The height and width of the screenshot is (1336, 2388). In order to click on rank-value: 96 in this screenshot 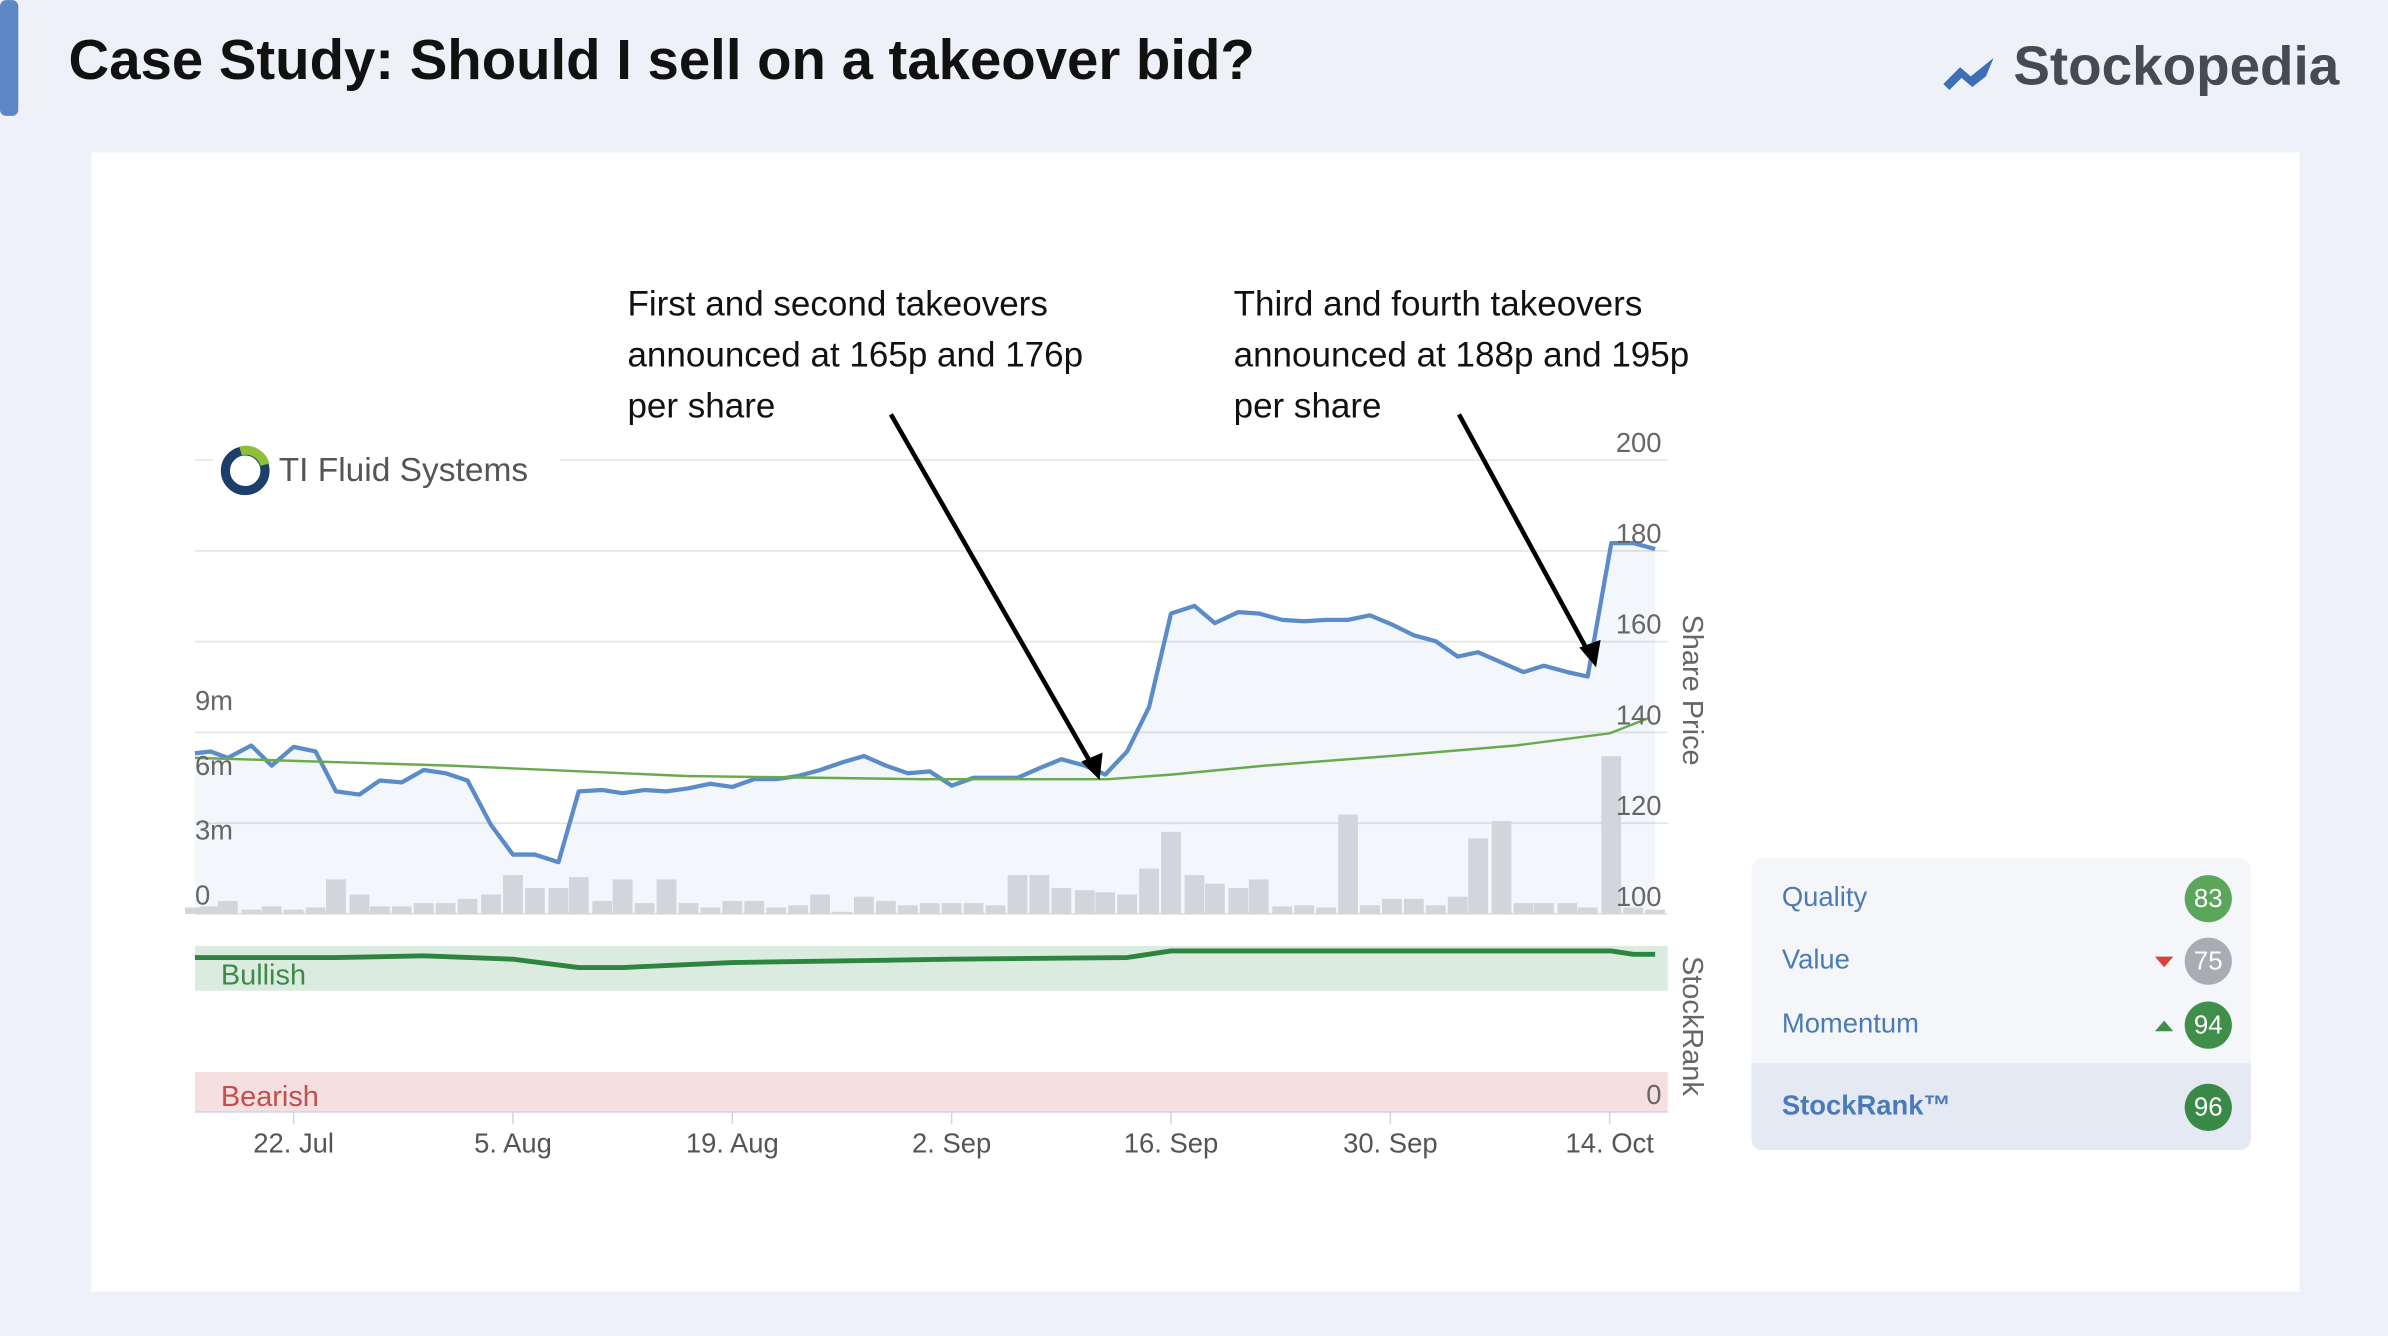, I will do `click(2208, 1108)`.